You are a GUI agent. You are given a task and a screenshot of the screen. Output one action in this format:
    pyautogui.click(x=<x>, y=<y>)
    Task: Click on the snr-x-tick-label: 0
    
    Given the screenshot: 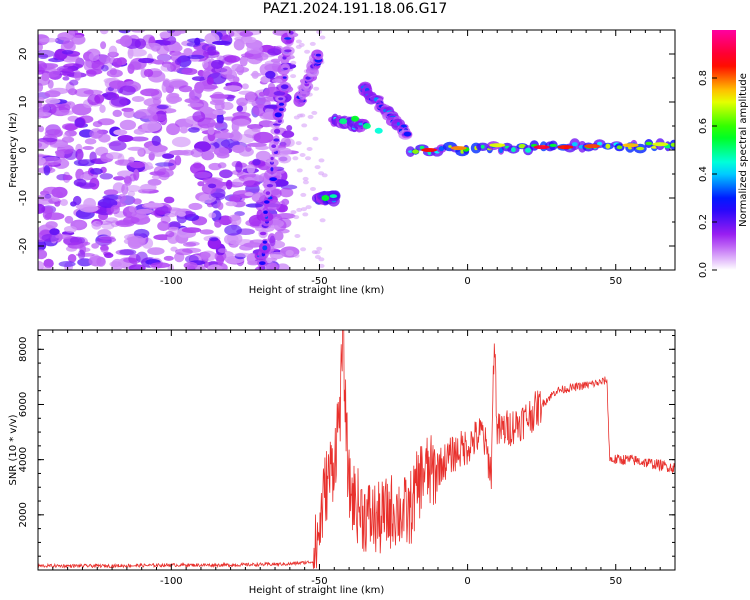 What is the action you would take?
    pyautogui.click(x=467, y=581)
    